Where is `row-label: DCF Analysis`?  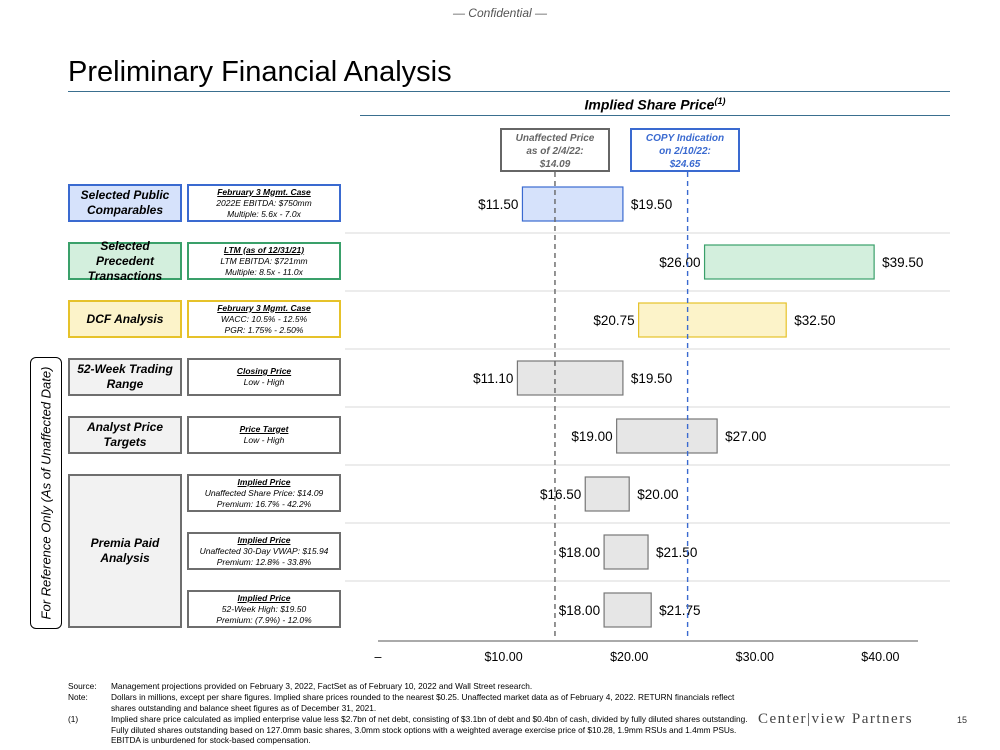
row-label: DCF Analysis is located at coordinates (125, 319).